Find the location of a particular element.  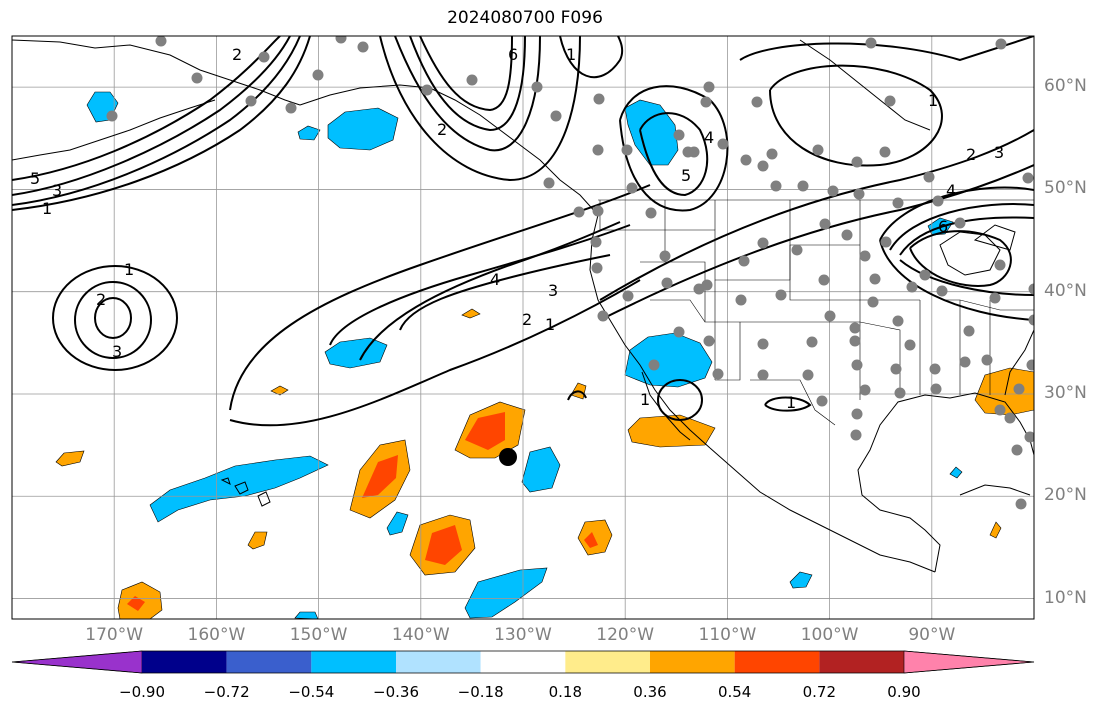

latitude-label: 60°N is located at coordinates (1065, 86).